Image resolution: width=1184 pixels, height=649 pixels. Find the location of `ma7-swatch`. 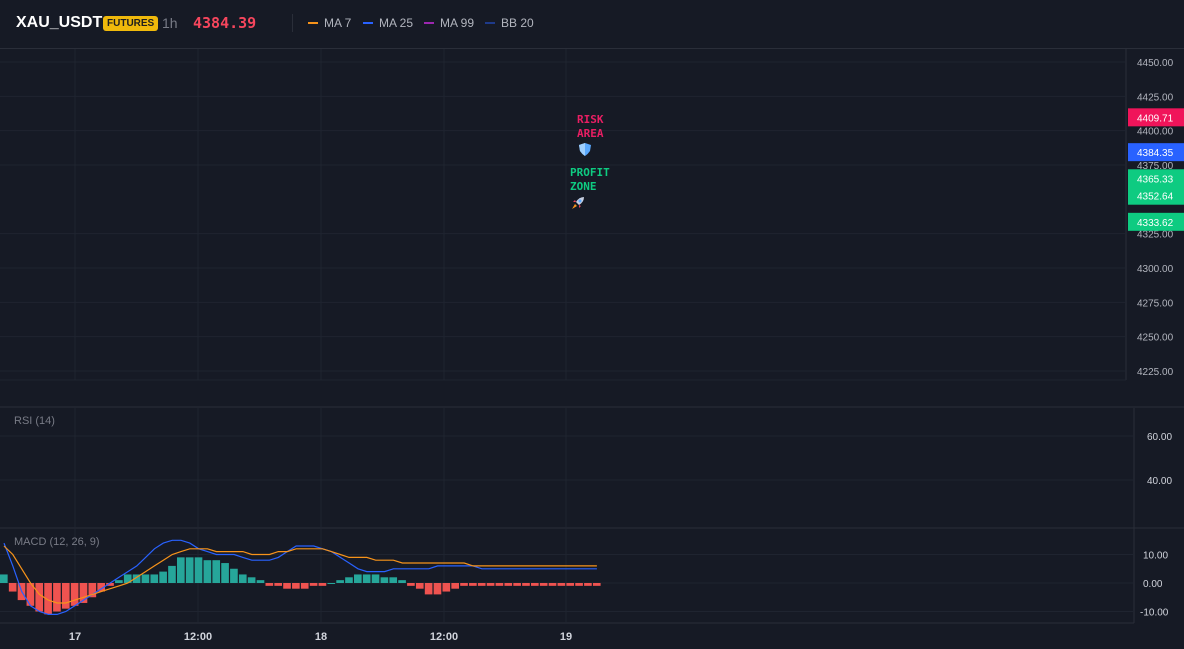

ma7-swatch is located at coordinates (313, 23).